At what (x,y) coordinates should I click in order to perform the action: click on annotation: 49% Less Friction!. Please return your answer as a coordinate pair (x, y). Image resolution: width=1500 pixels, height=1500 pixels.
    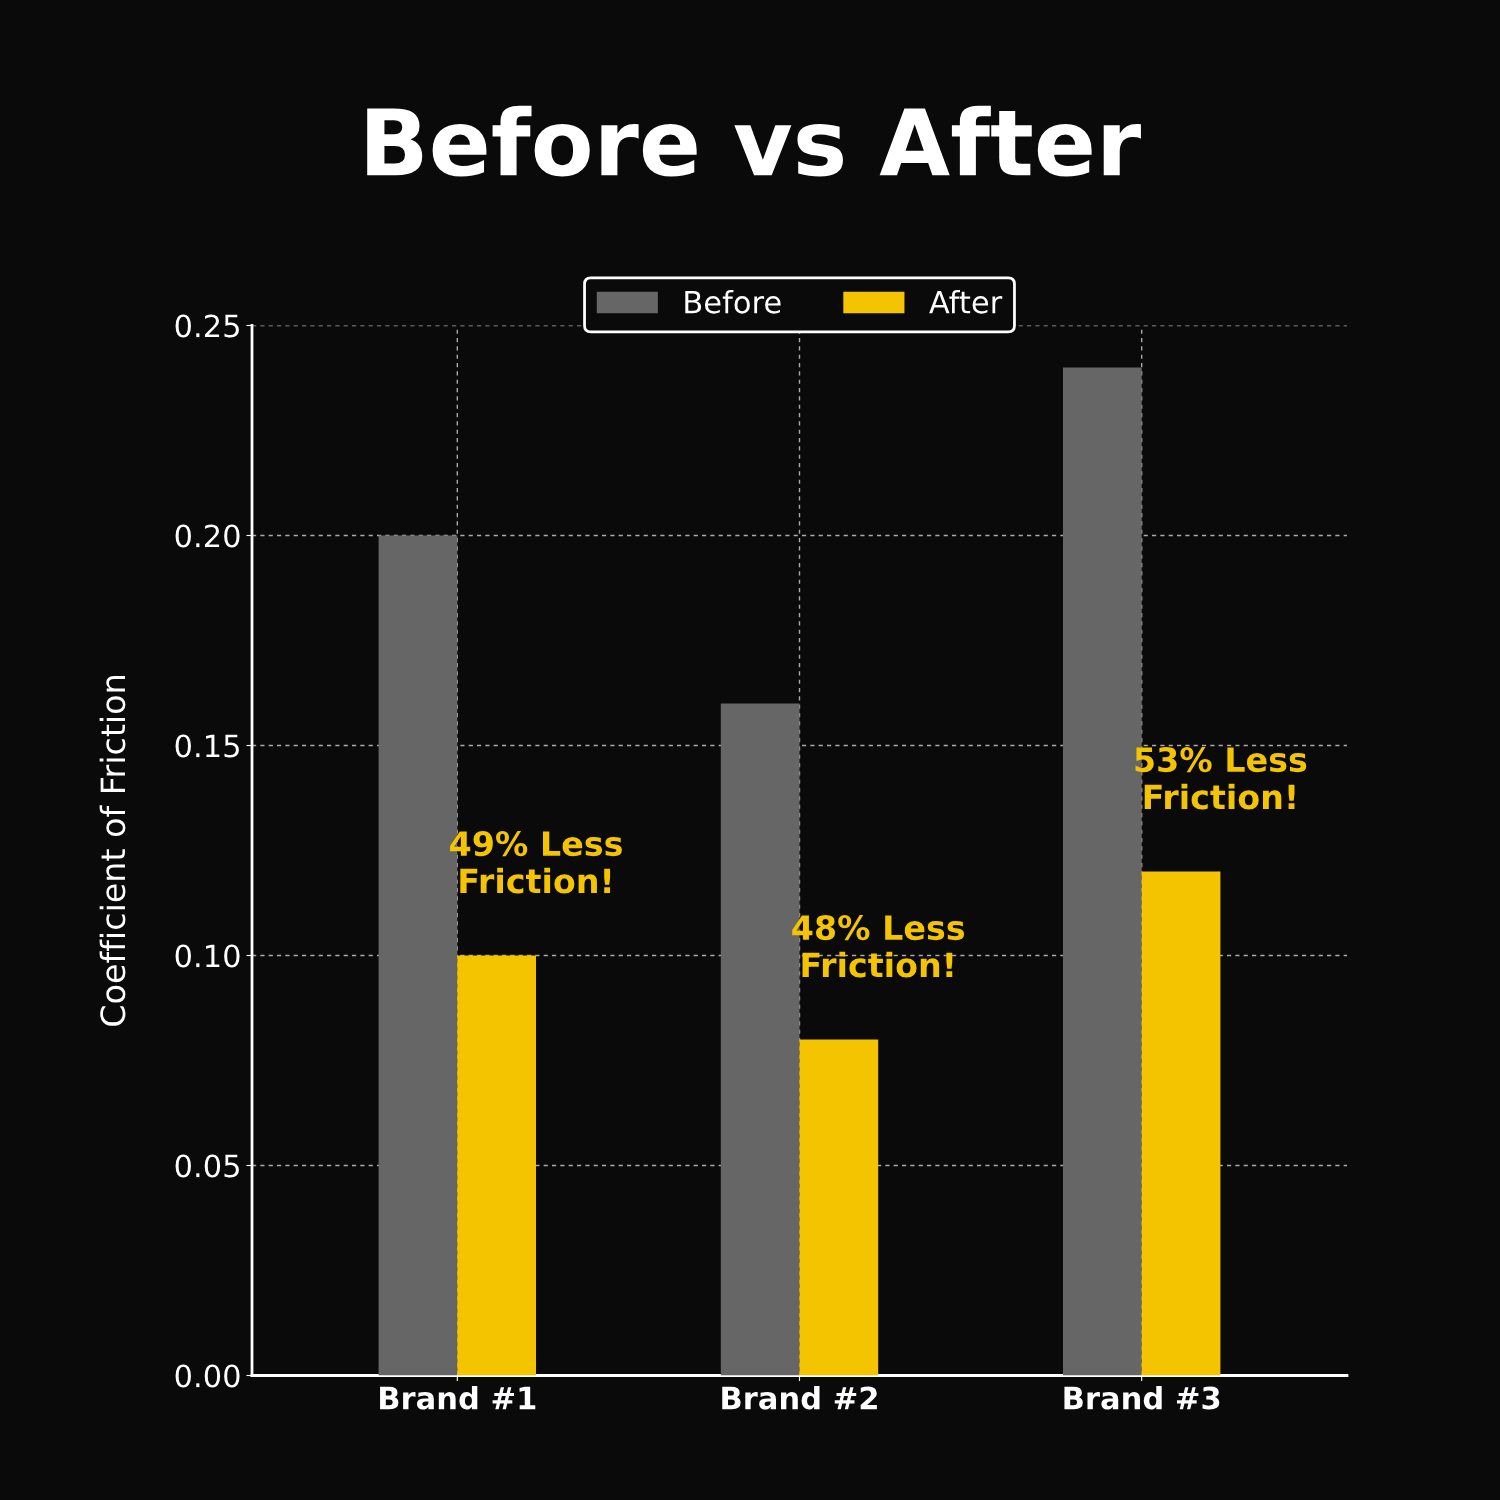
    Looking at the image, I should click on (536, 862).